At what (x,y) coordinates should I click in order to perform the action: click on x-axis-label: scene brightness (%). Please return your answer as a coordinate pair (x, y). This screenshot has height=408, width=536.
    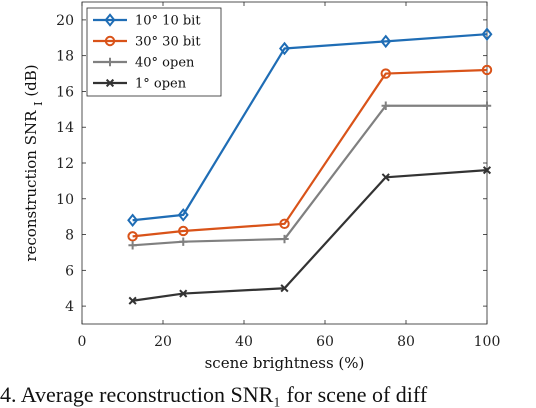
    Looking at the image, I should click on (285, 363).